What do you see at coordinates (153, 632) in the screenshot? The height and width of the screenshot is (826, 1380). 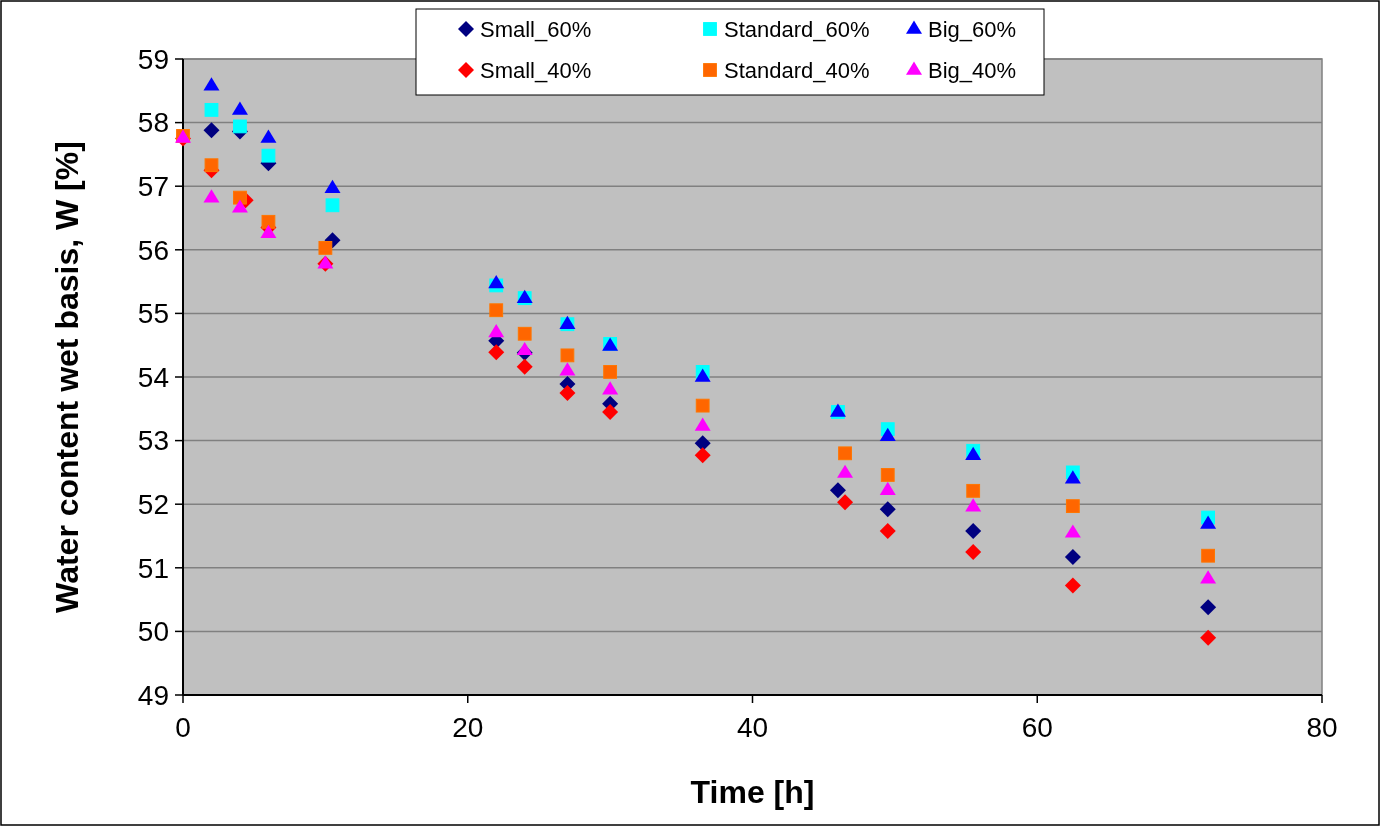 I see `y-tick-label: 50` at bounding box center [153, 632].